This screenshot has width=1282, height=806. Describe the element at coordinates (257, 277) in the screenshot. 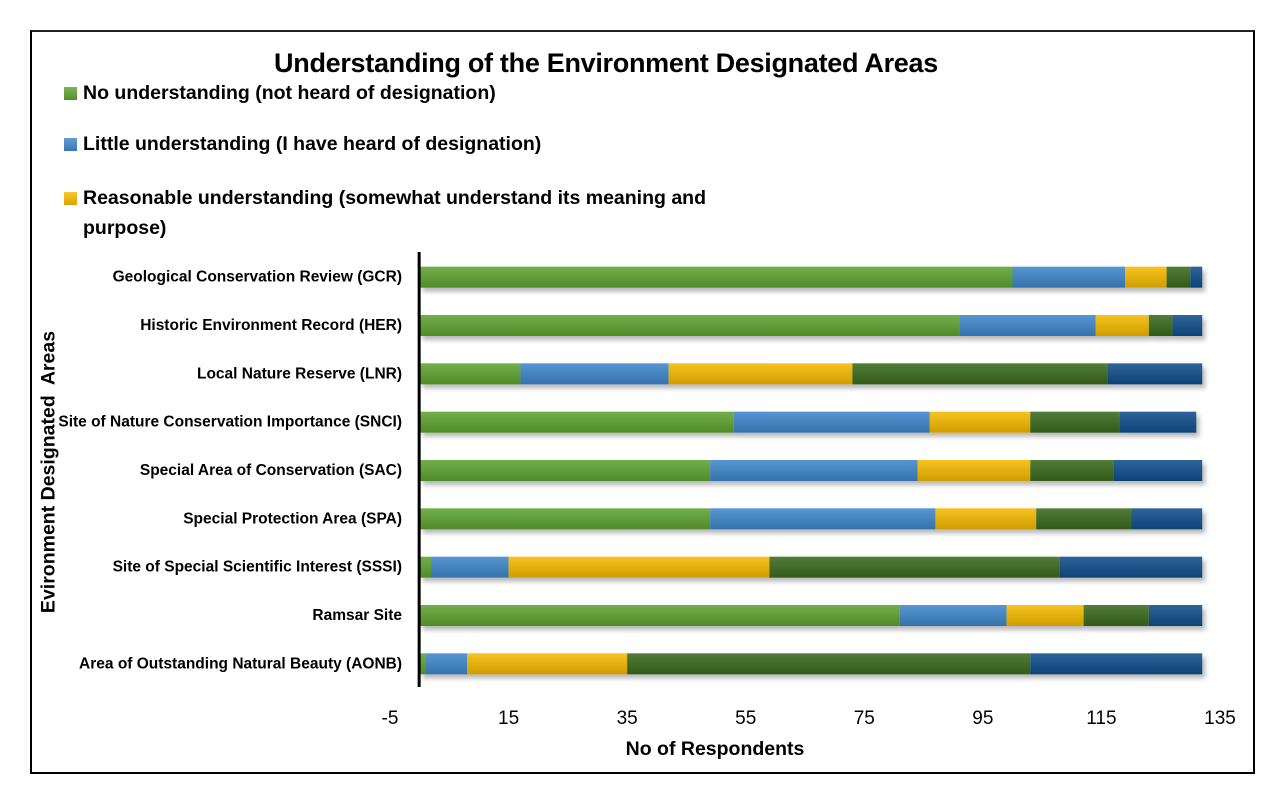

I see `category-label: Geological Conservation Review (GCR)` at that location.